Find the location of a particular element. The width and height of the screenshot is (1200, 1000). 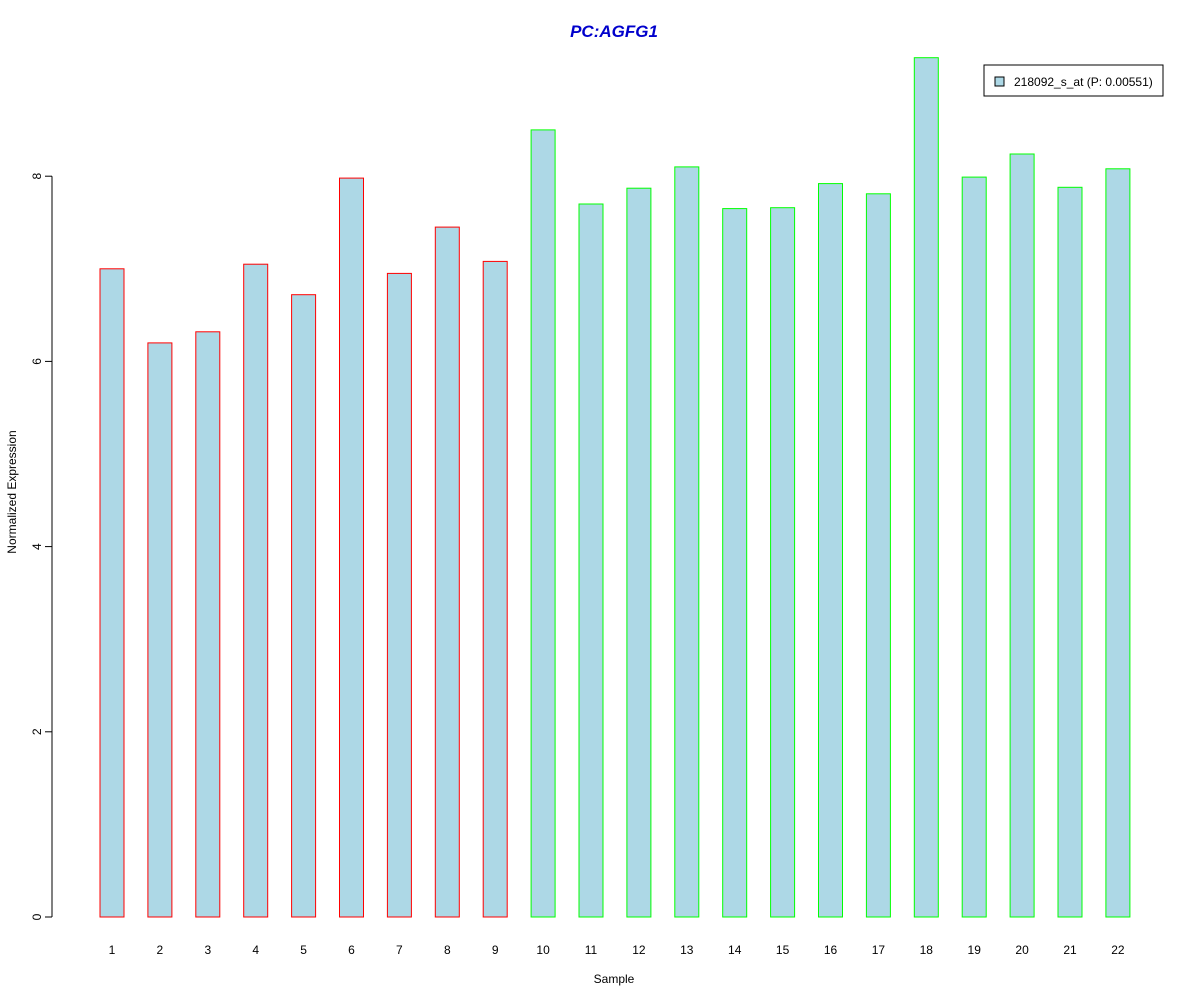

legend-swatch is located at coordinates (999, 81).